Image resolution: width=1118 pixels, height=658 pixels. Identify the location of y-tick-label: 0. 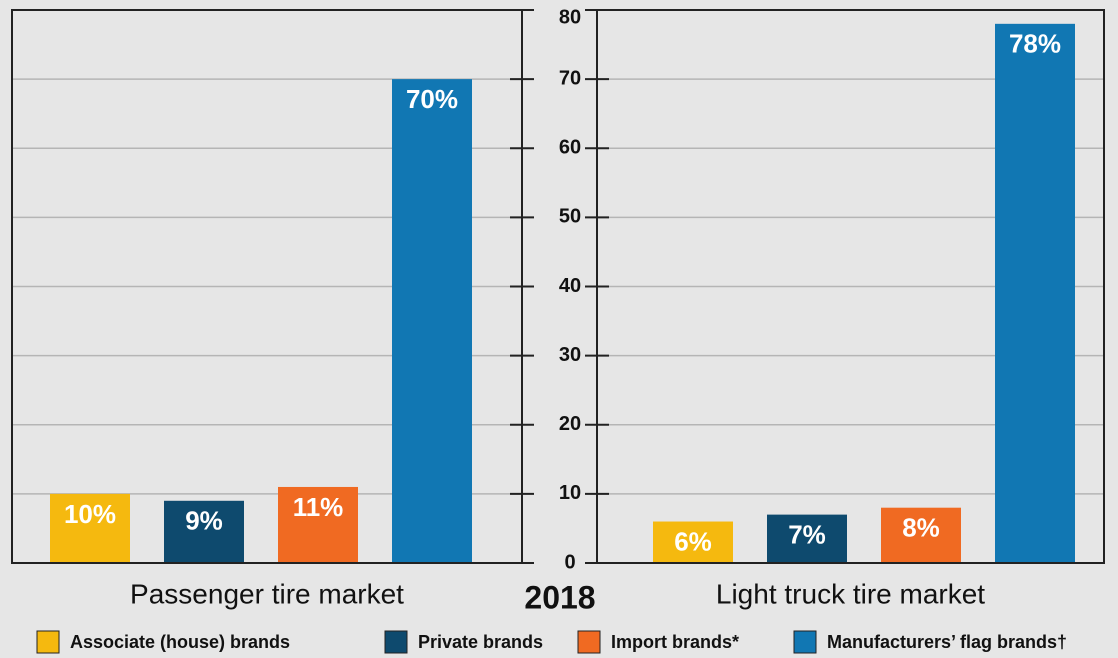
(569, 562).